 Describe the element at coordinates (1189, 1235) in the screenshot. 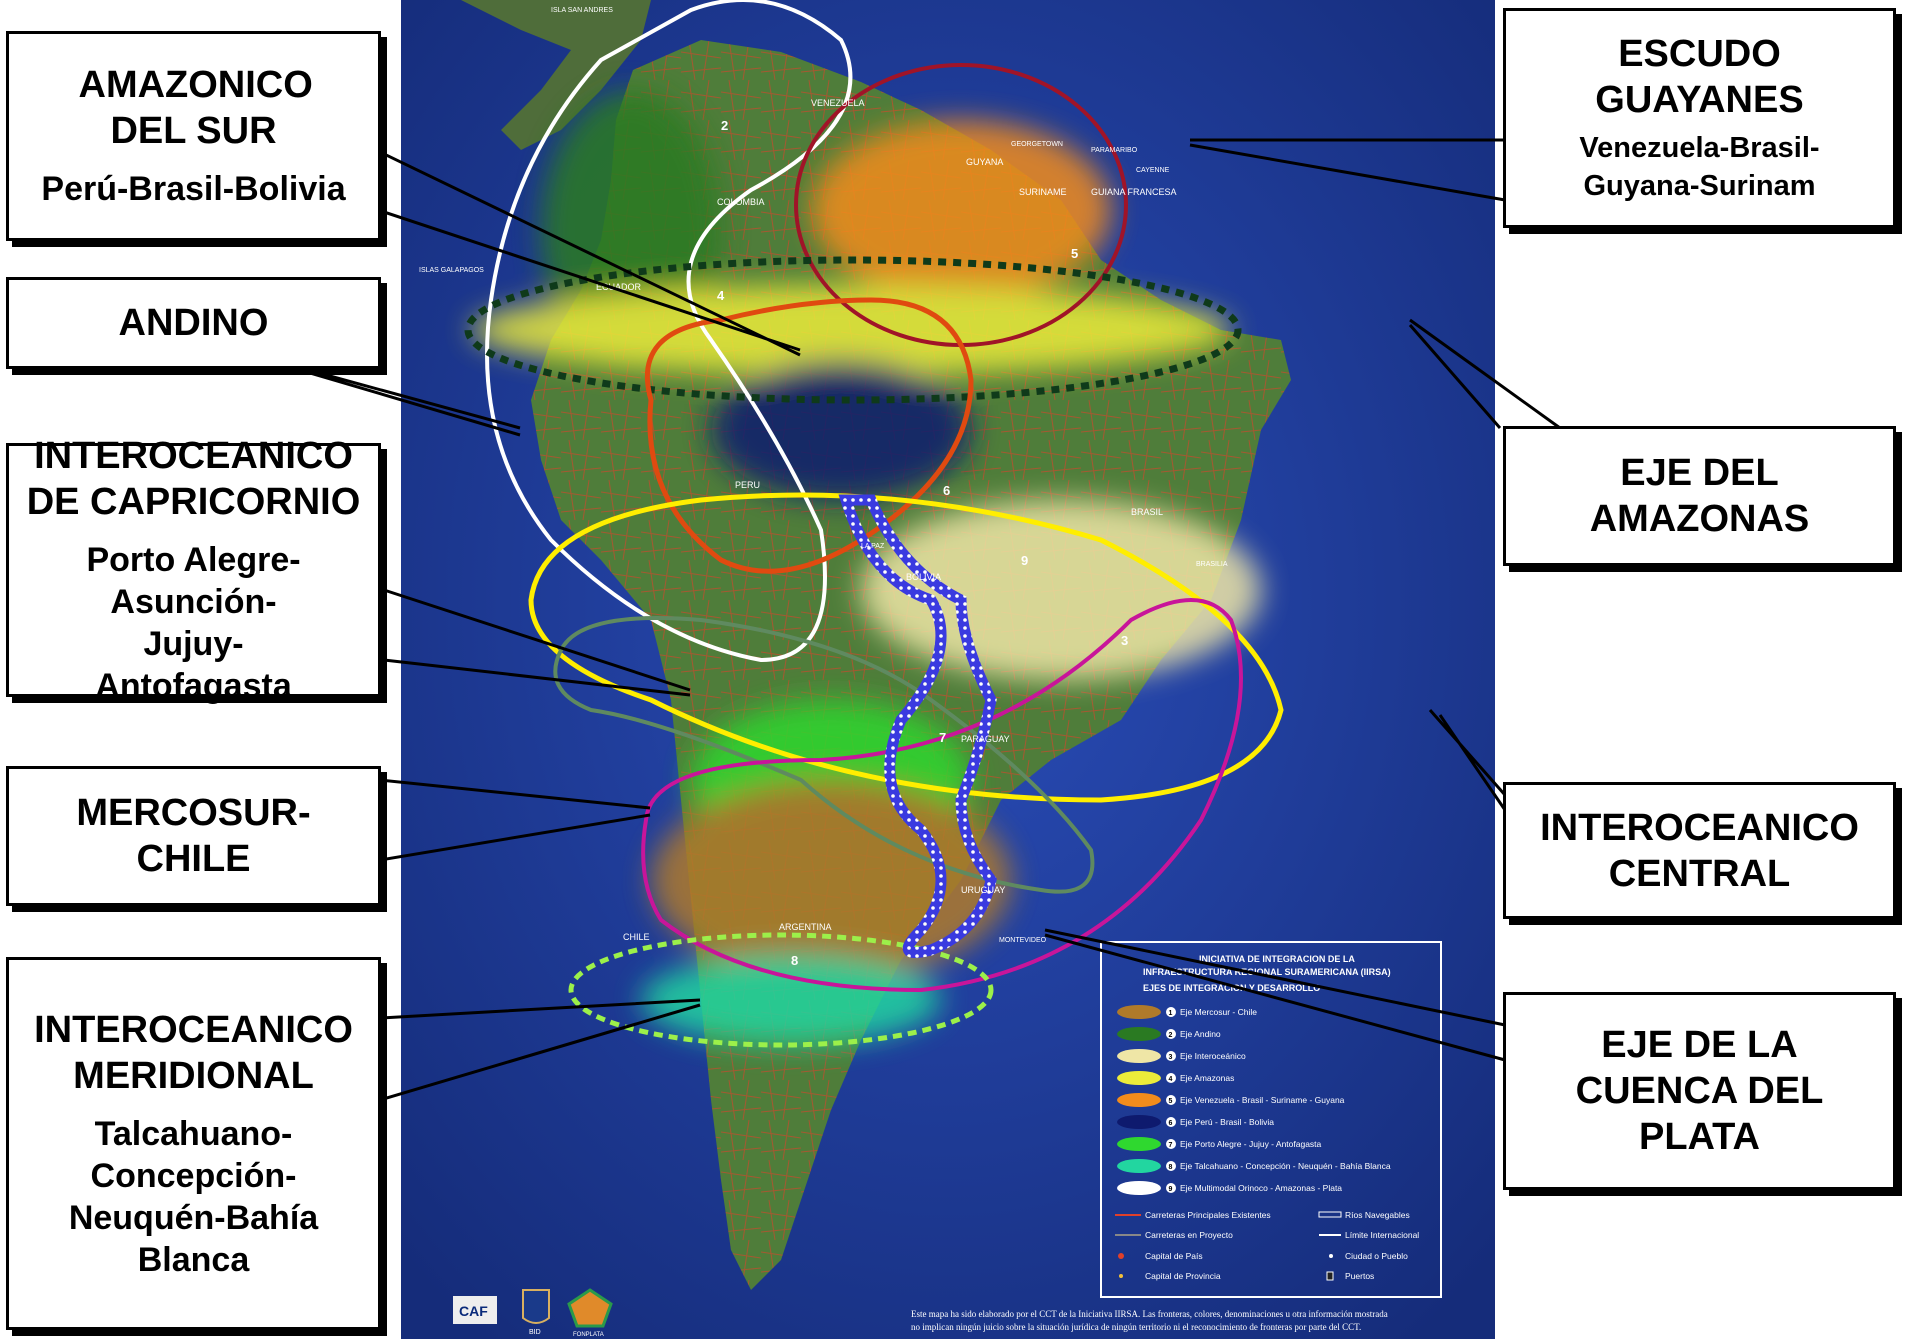

I see `legend-key-roads-project: Carreteras en Proyecto` at that location.